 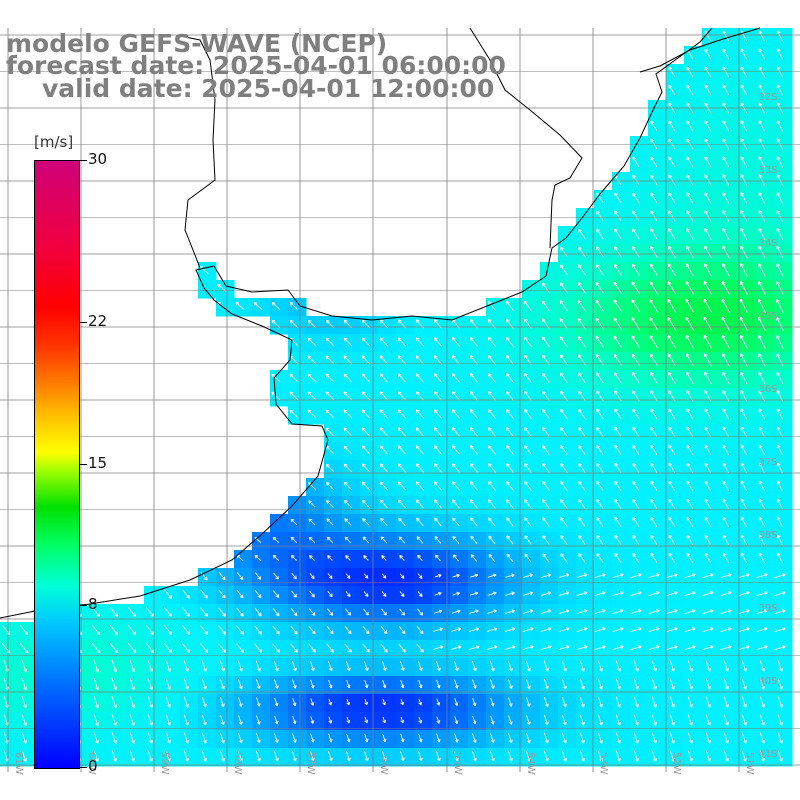 What do you see at coordinates (767, 681) in the screenshot?
I see `latitude-label: 40S` at bounding box center [767, 681].